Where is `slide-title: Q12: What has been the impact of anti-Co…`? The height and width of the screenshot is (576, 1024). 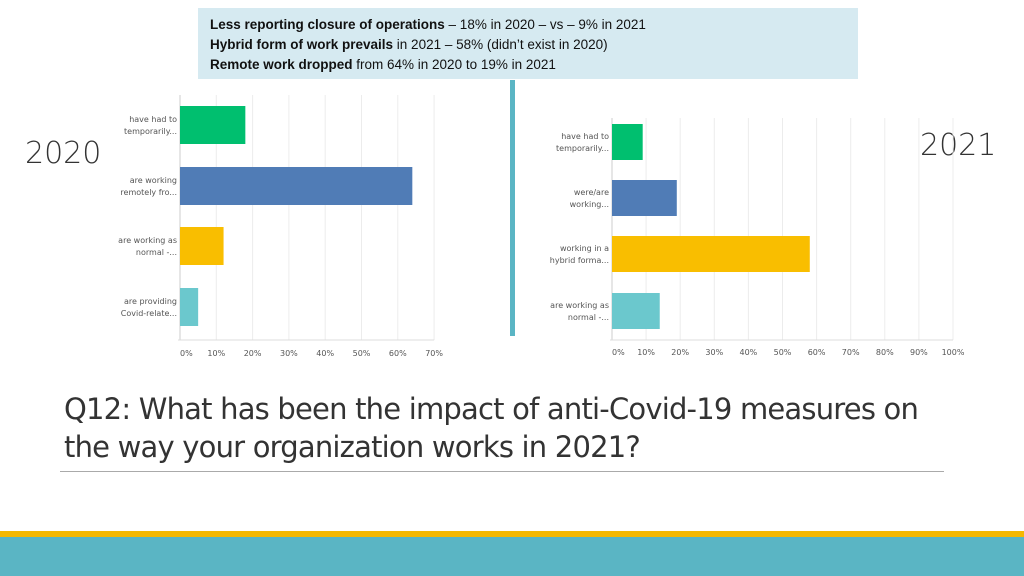 slide-title: Q12: What has been the impact of anti-Co… is located at coordinates (491, 428).